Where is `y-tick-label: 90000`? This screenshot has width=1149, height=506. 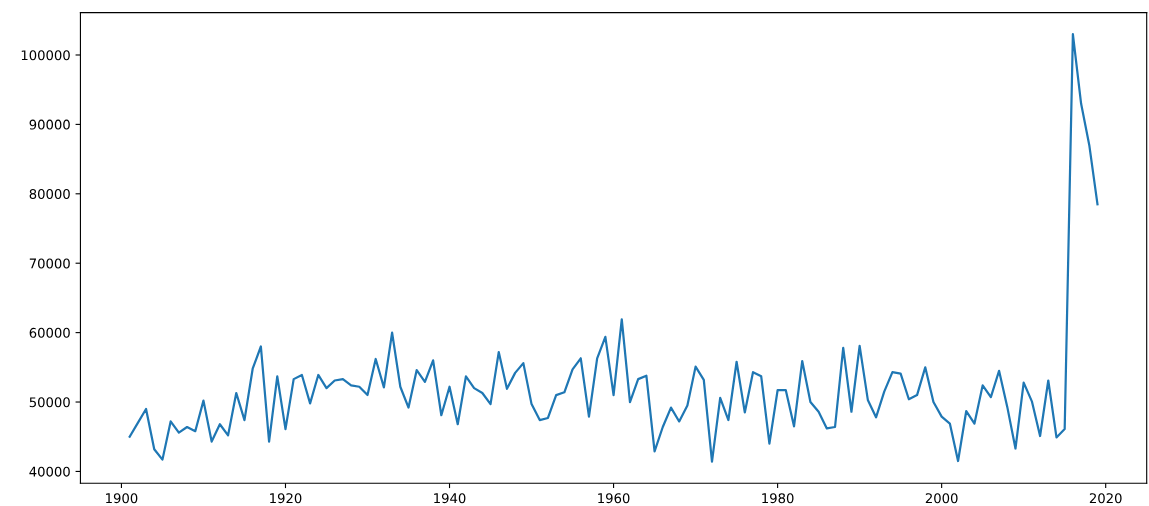
y-tick-label: 90000 is located at coordinates (49, 124).